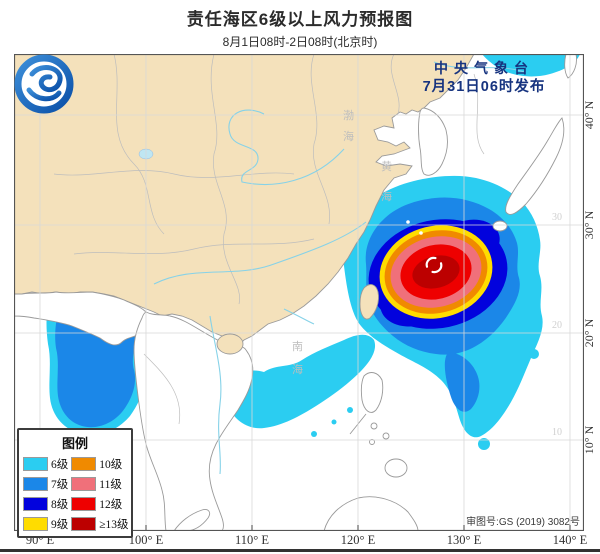  I want to click on agency-name: 中央气象台, so click(484, 68).